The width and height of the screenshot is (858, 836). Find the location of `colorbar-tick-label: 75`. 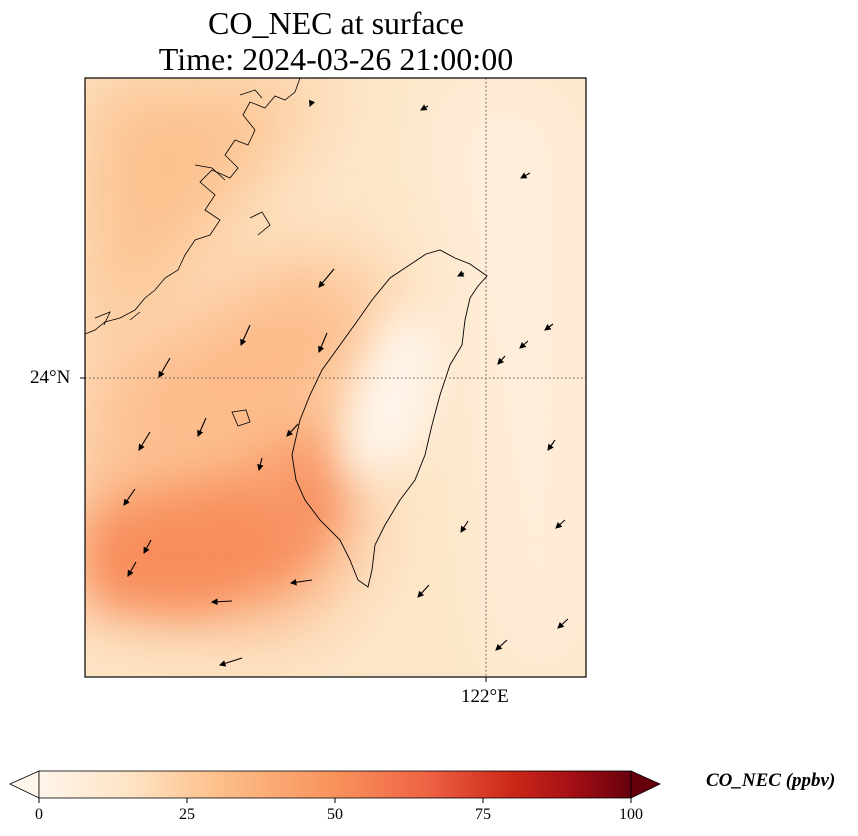

colorbar-tick-label: 75 is located at coordinates (483, 814).